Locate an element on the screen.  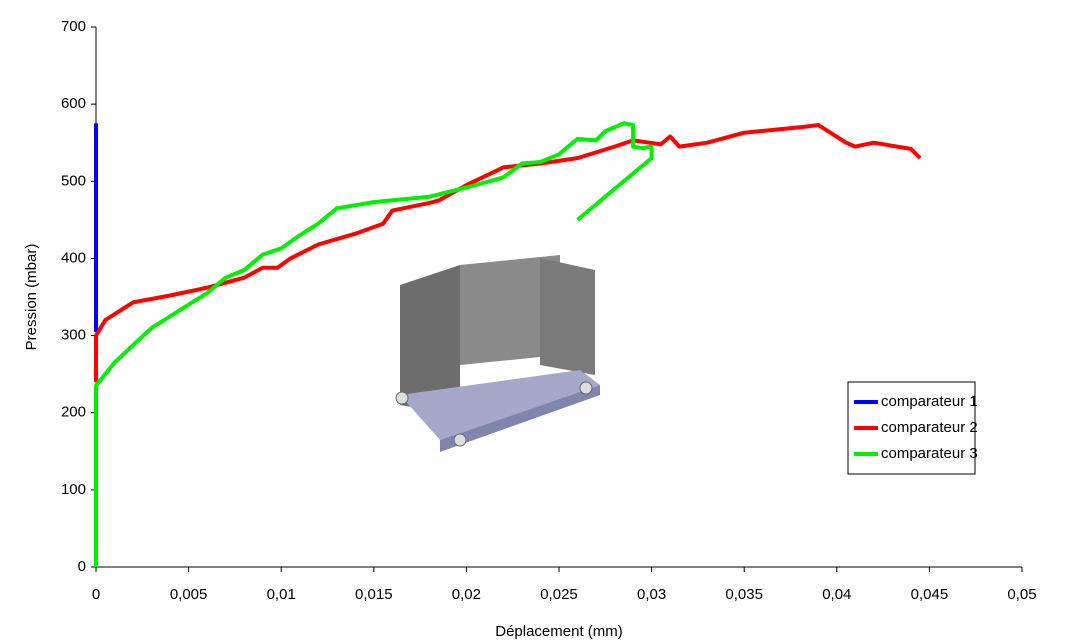
illustration is located at coordinates (497, 353).